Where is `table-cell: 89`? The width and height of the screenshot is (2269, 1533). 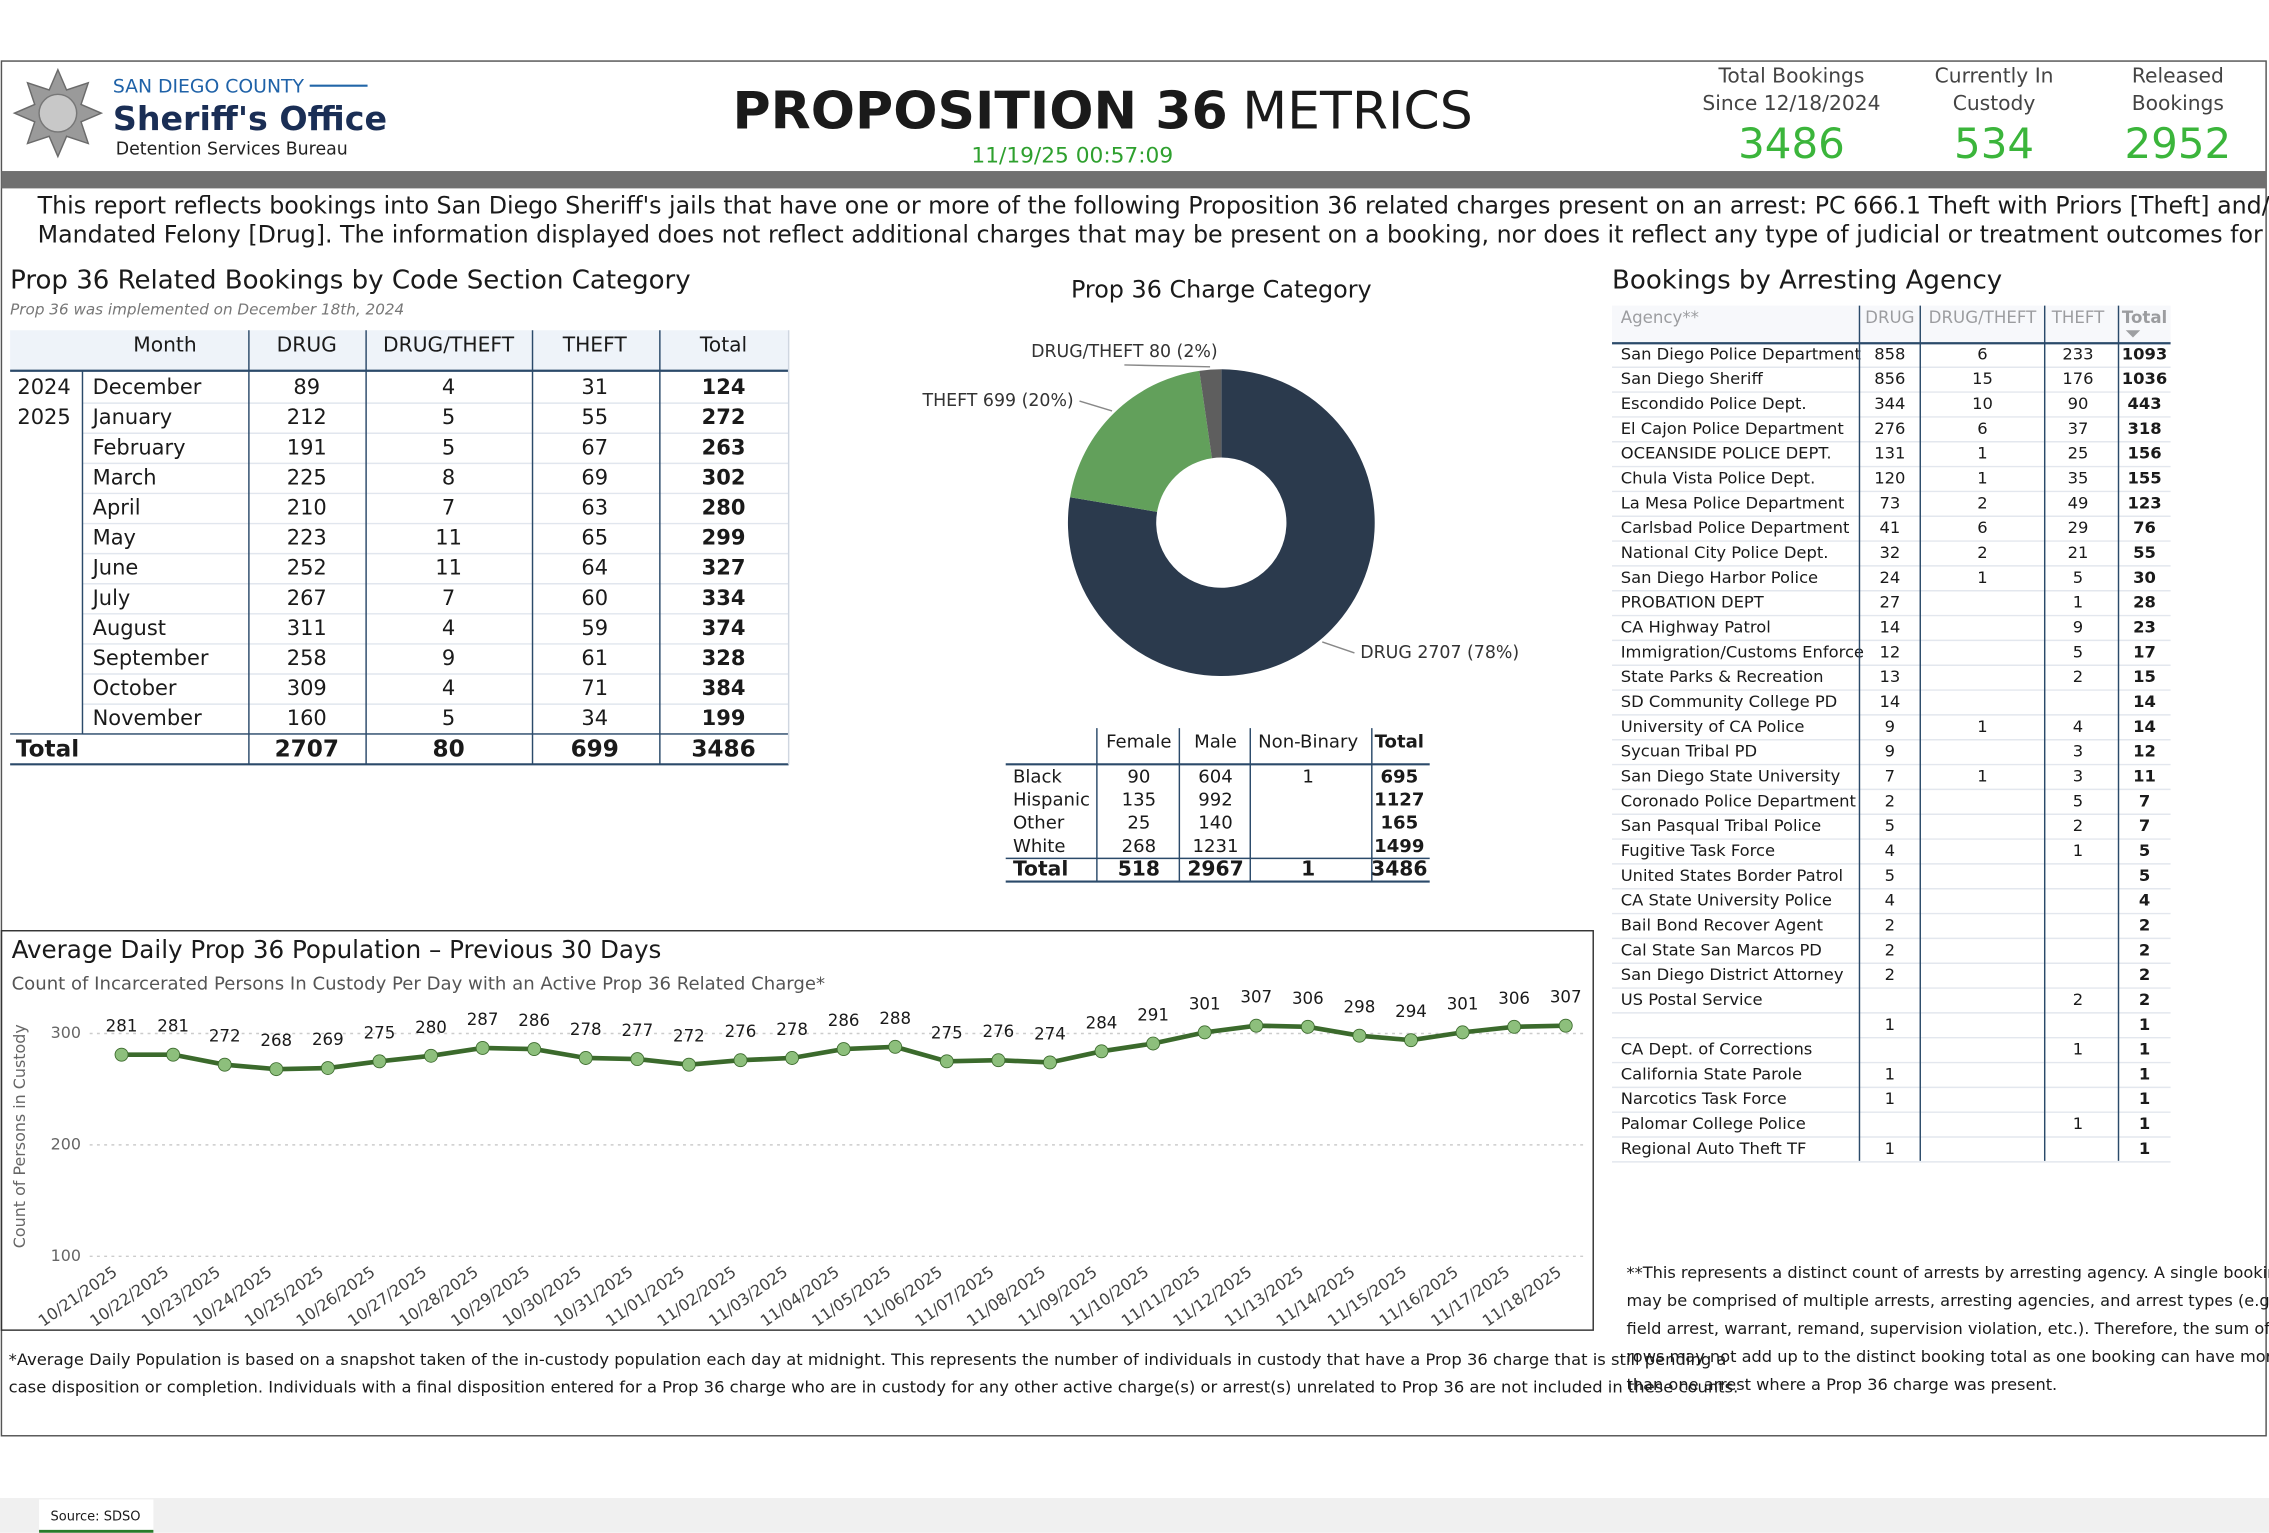 table-cell: 89 is located at coordinates (306, 387).